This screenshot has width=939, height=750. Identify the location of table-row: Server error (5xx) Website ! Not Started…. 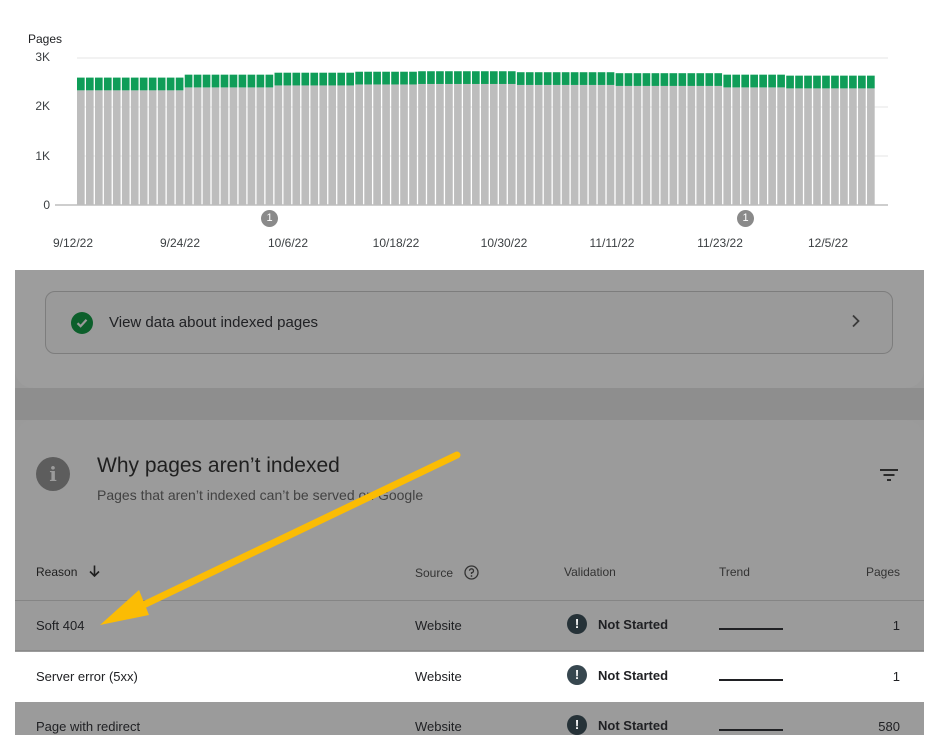
(469, 677).